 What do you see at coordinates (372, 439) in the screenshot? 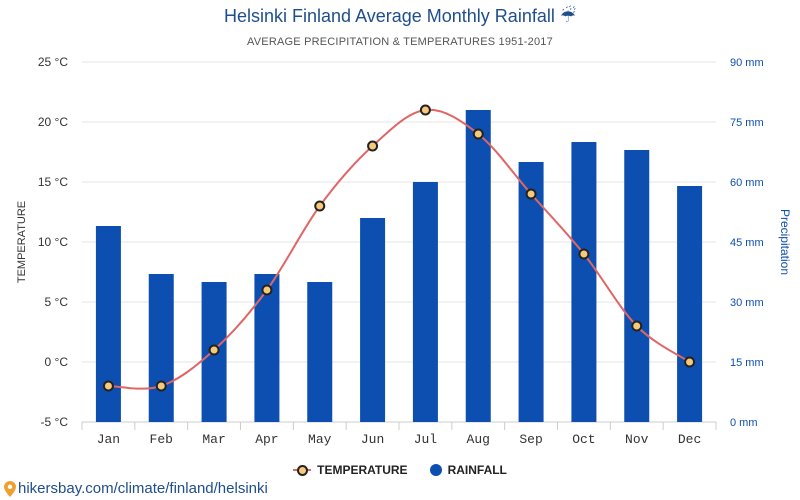
I see `x-tick-label: Jun` at bounding box center [372, 439].